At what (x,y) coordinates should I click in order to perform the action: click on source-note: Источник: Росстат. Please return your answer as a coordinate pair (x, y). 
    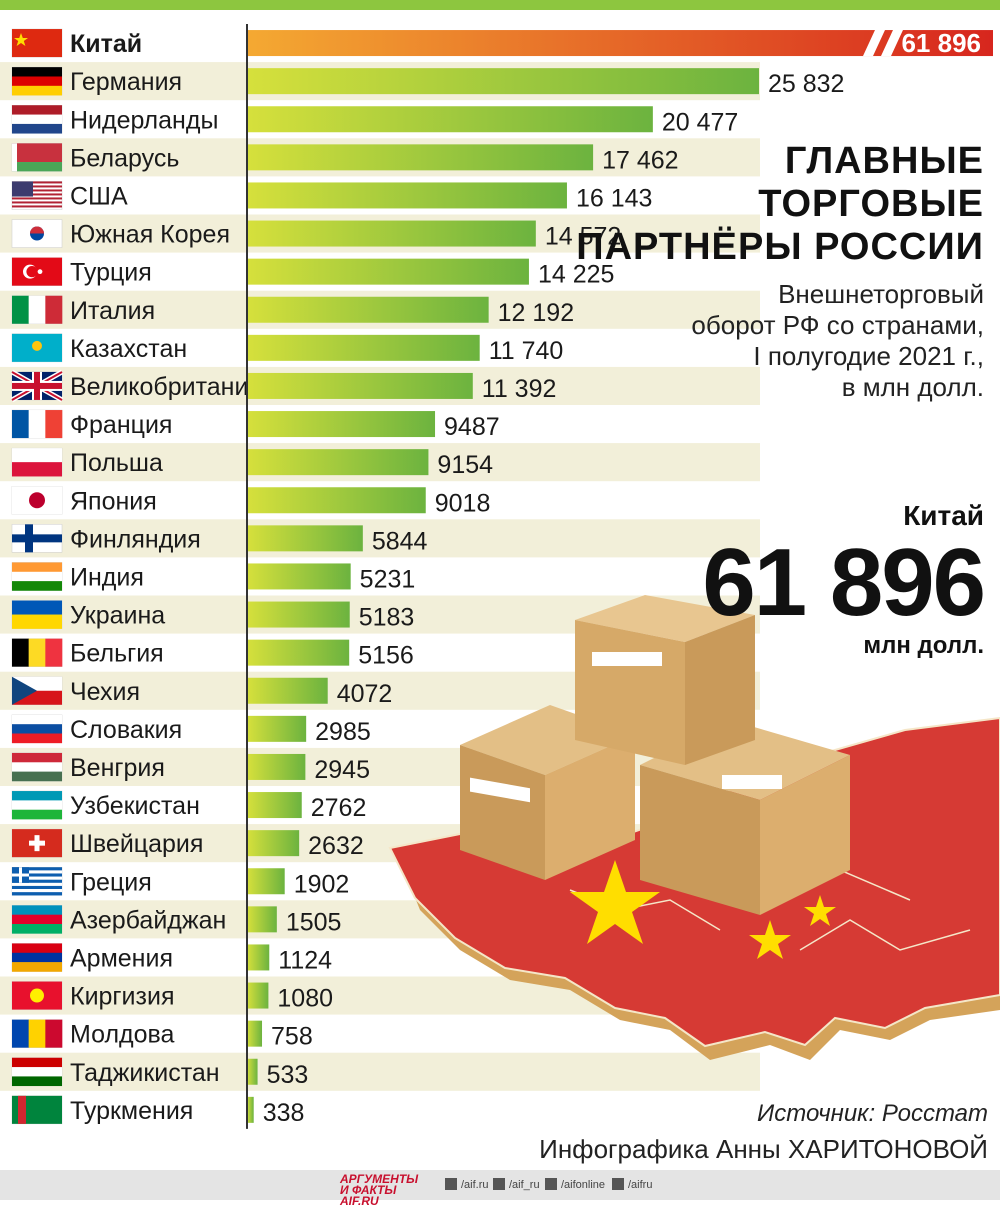
    Looking at the image, I should click on (872, 1113).